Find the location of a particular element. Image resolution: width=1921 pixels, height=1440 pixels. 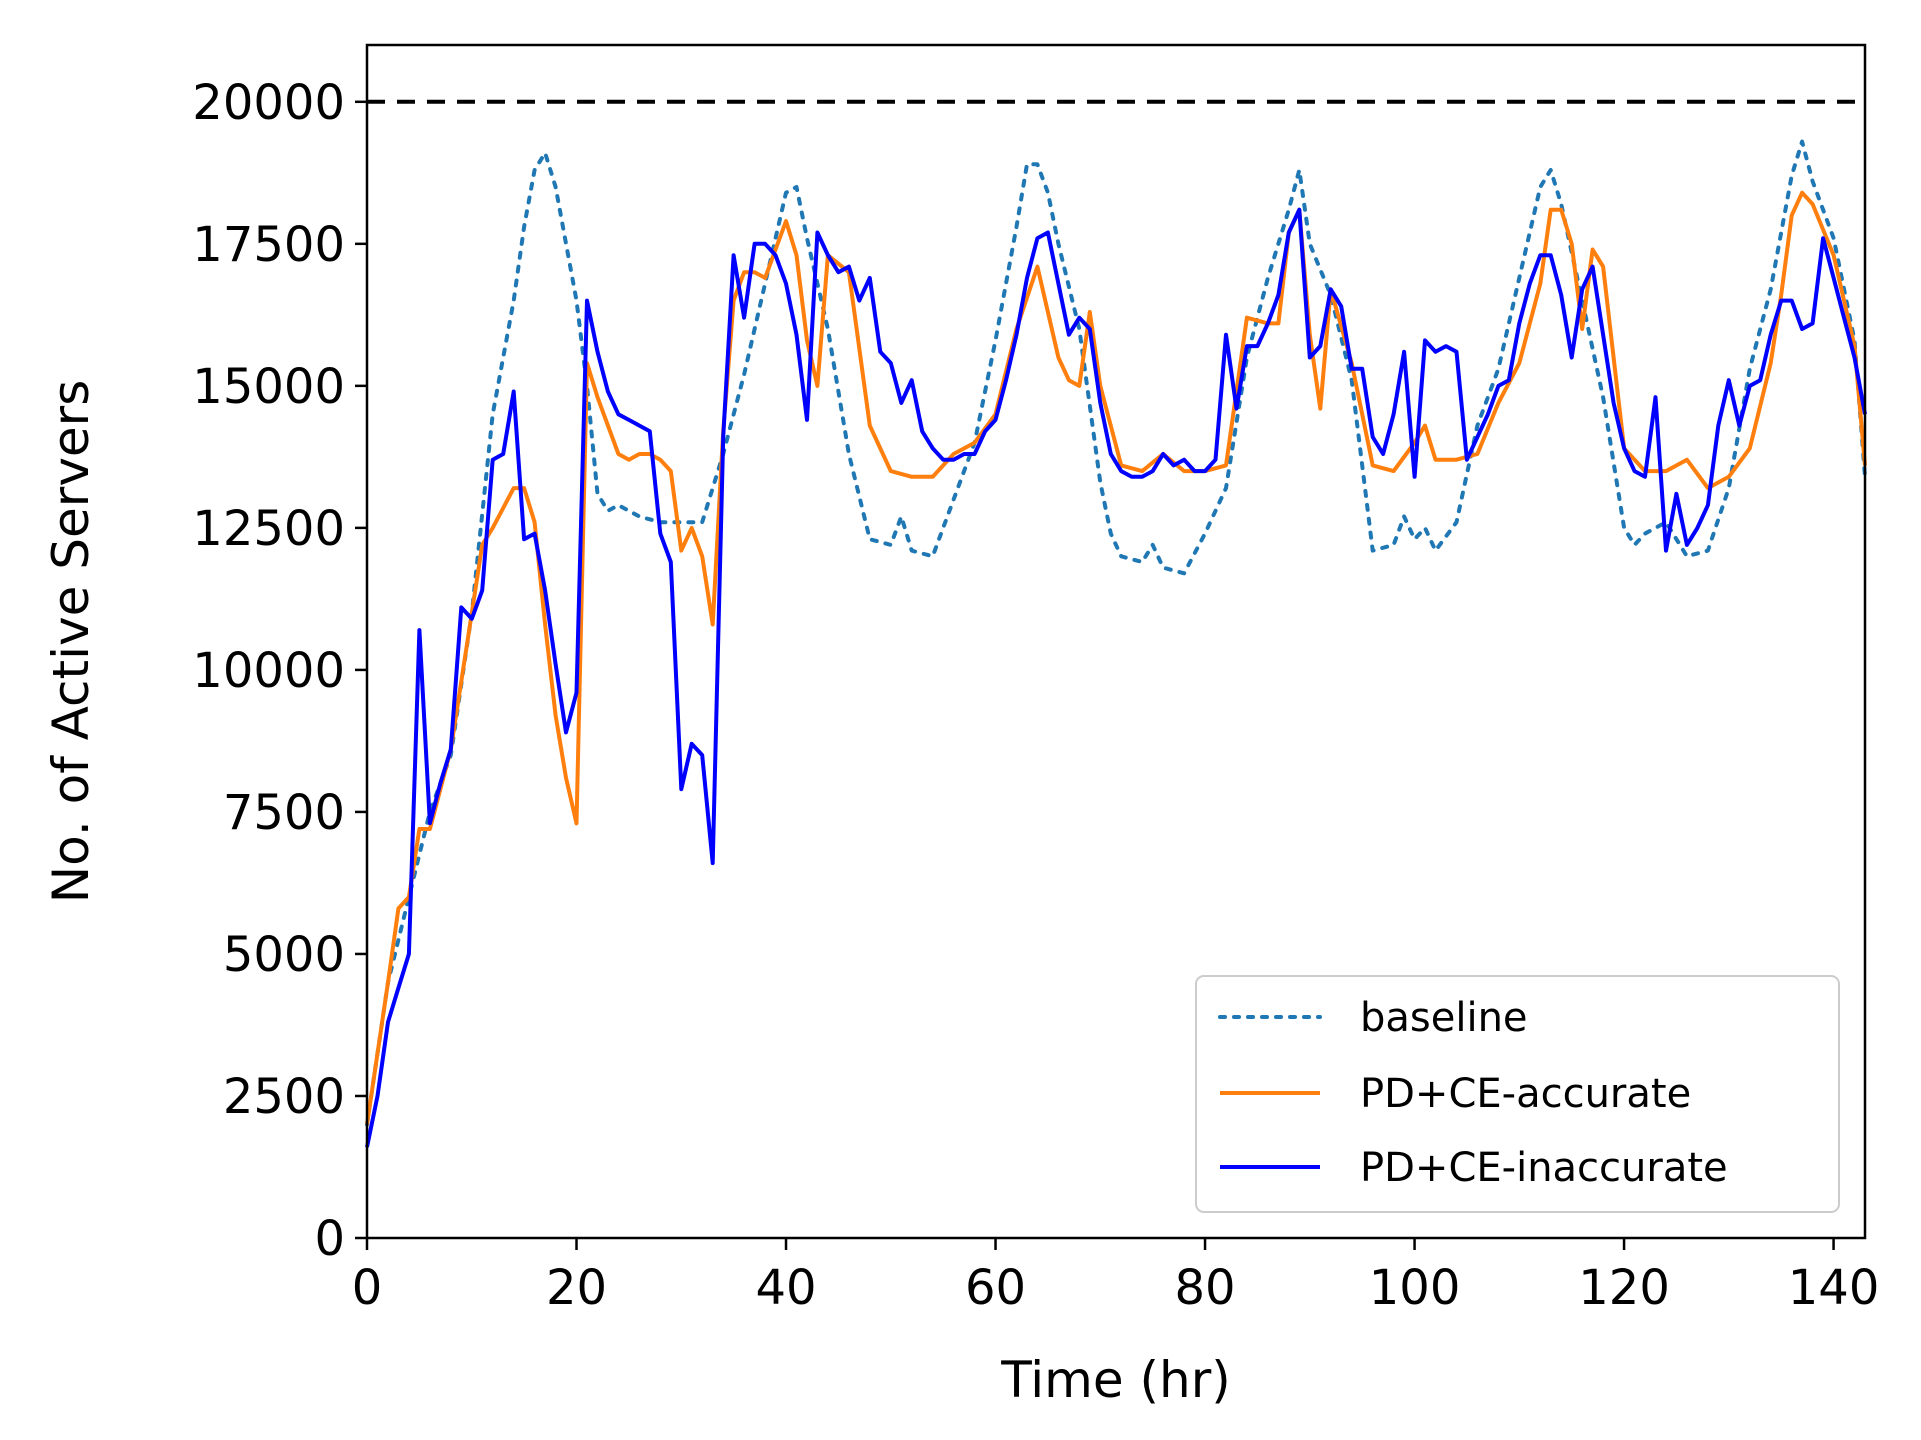

x-axis: 0 20 40 60 80 100 120 140 is located at coordinates (1116, 1277).